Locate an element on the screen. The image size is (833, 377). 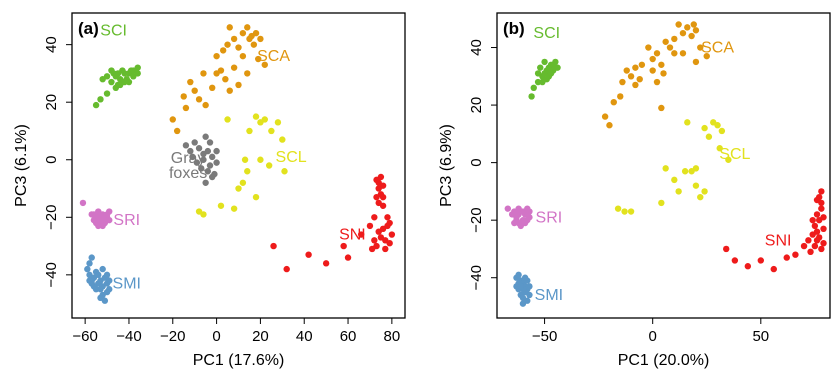
y-tick-label: 20 is located at coordinates (476, 105).